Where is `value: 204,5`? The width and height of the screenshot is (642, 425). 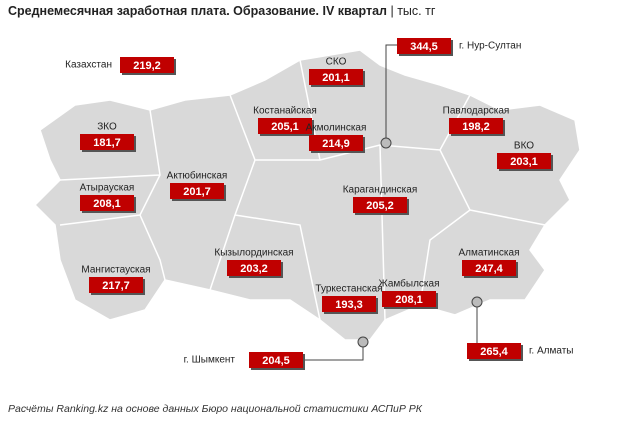
value: 204,5 is located at coordinates (276, 361).